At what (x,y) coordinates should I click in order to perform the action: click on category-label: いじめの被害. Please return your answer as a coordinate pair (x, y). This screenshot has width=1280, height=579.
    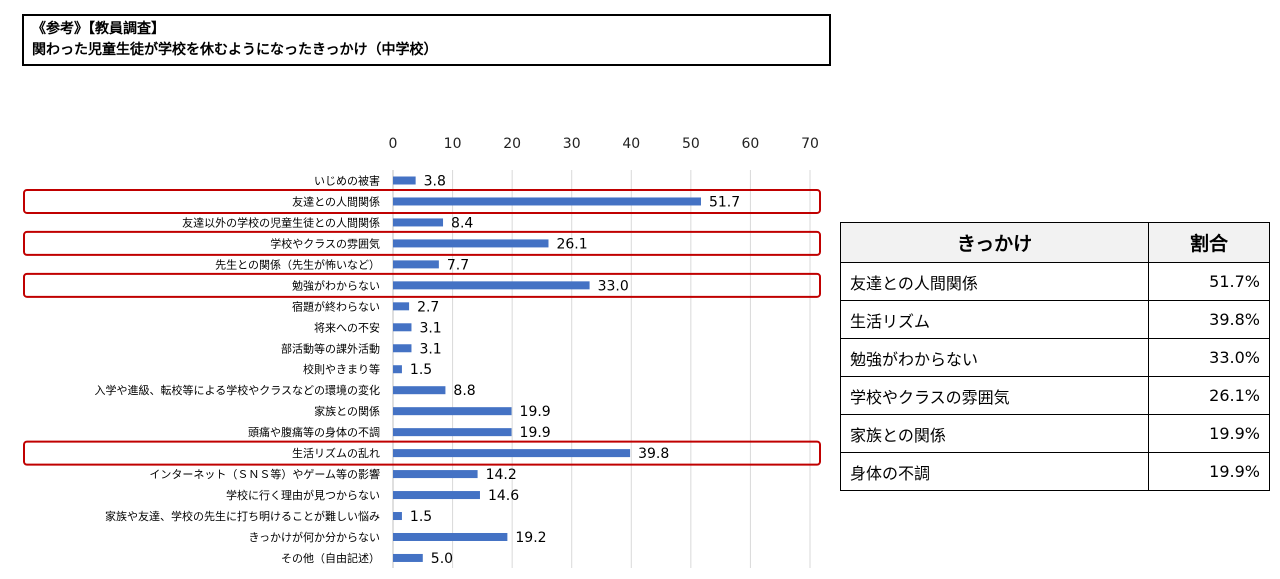
    Looking at the image, I should click on (347, 181).